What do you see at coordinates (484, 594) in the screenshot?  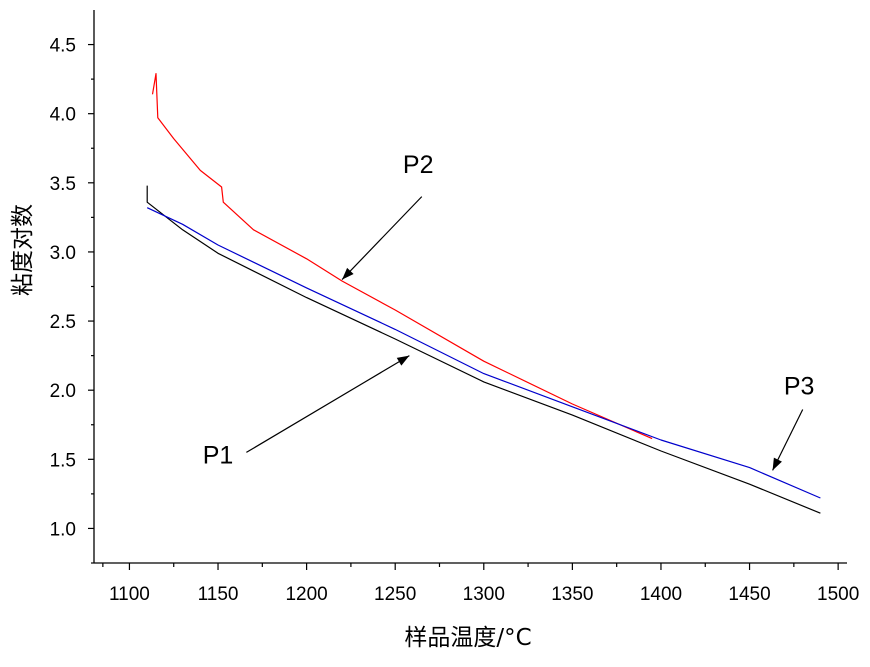 I see `x-tick-label: 1300` at bounding box center [484, 594].